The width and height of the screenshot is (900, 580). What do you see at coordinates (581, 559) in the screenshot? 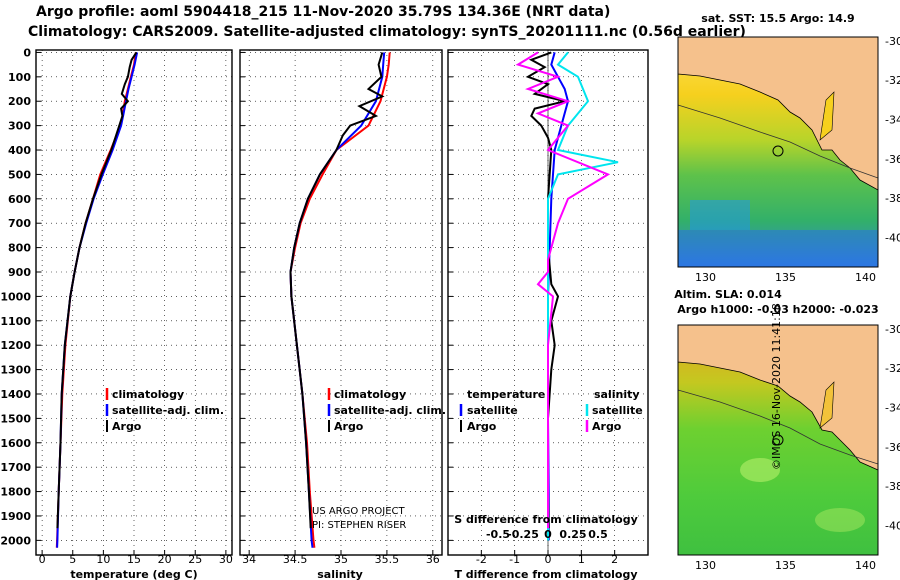
I see `x-tick-label: 1` at bounding box center [581, 559].